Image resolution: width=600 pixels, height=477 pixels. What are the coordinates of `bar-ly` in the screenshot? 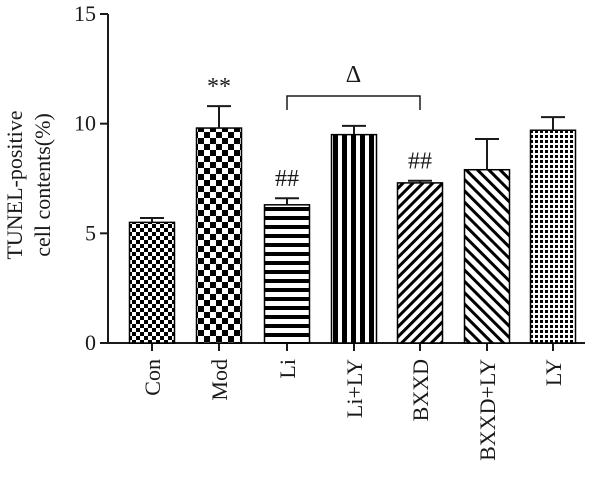 It's located at (553, 236).